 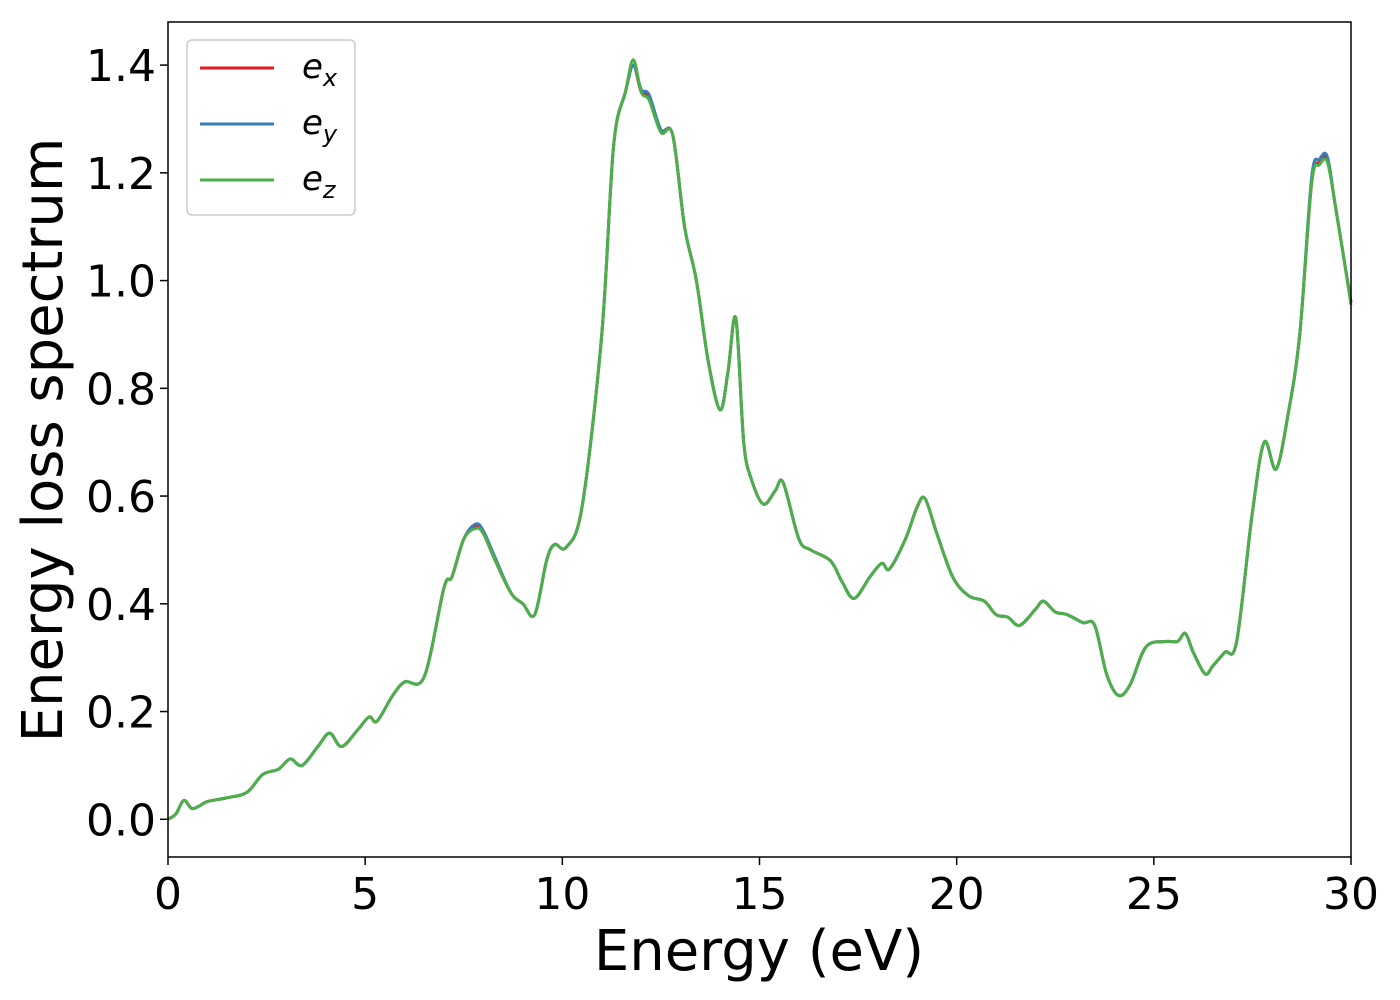 I want to click on x-tick-label: 5, so click(x=365, y=894).